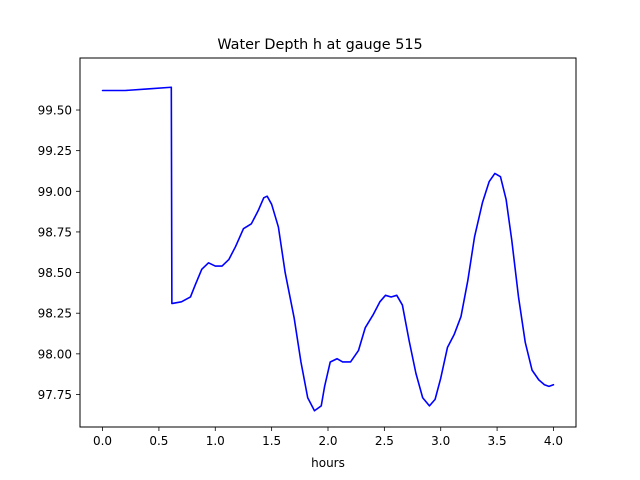  What do you see at coordinates (384, 441) in the screenshot?
I see `x-tick-label: 2.5` at bounding box center [384, 441].